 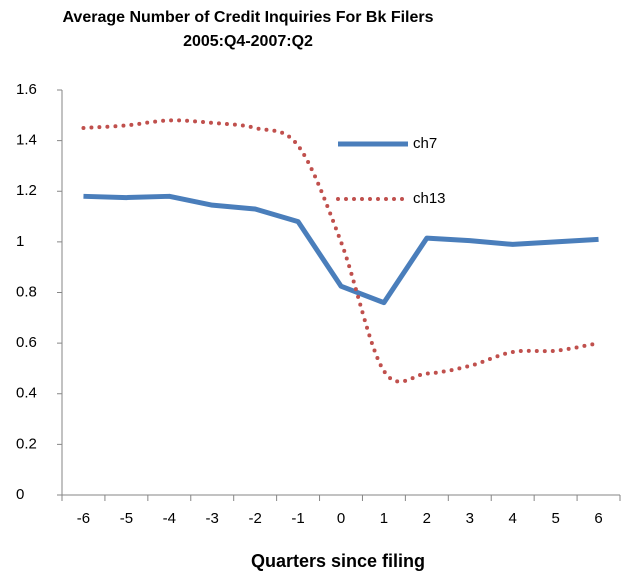 What do you see at coordinates (26, 190) in the screenshot?
I see `y-tick-label: 1.2` at bounding box center [26, 190].